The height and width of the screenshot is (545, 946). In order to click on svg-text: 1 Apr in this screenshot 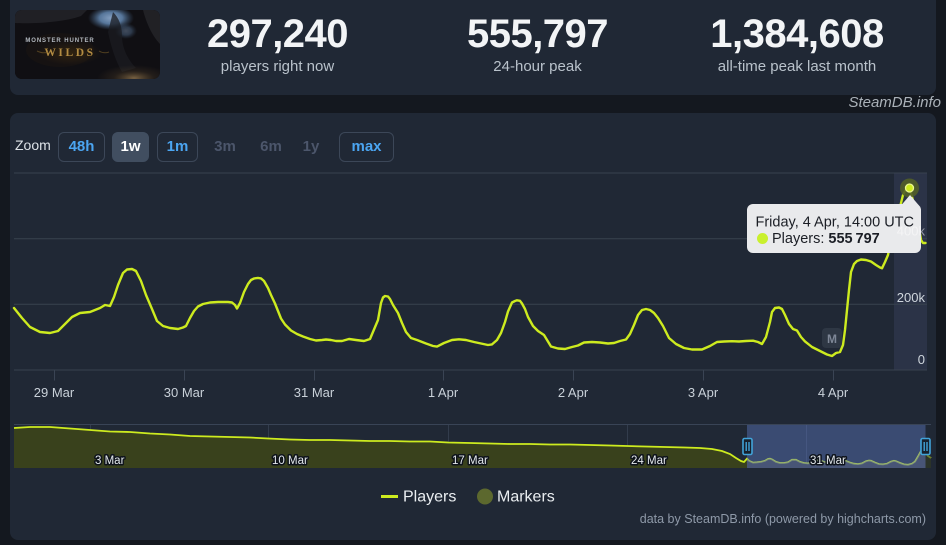, I will do `click(443, 392)`.